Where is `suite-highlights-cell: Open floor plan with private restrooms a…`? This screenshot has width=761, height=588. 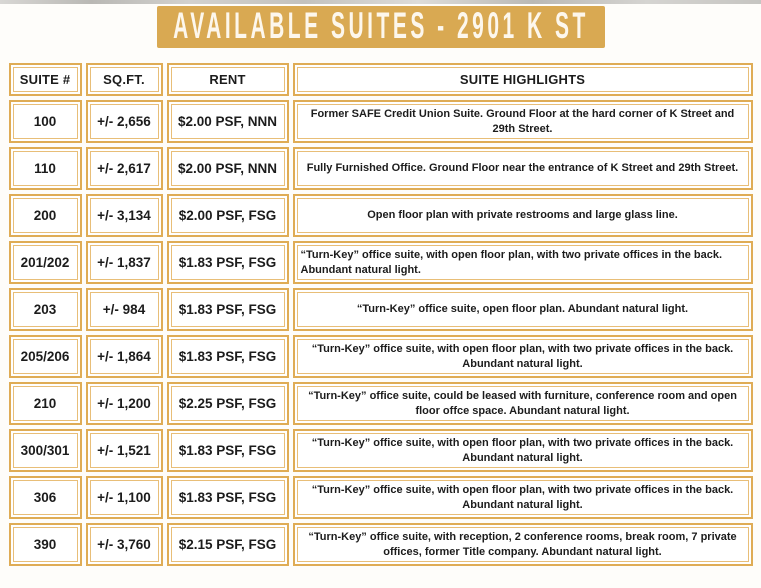
suite-highlights-cell: Open floor plan with private restrooms a… is located at coordinates (522, 215).